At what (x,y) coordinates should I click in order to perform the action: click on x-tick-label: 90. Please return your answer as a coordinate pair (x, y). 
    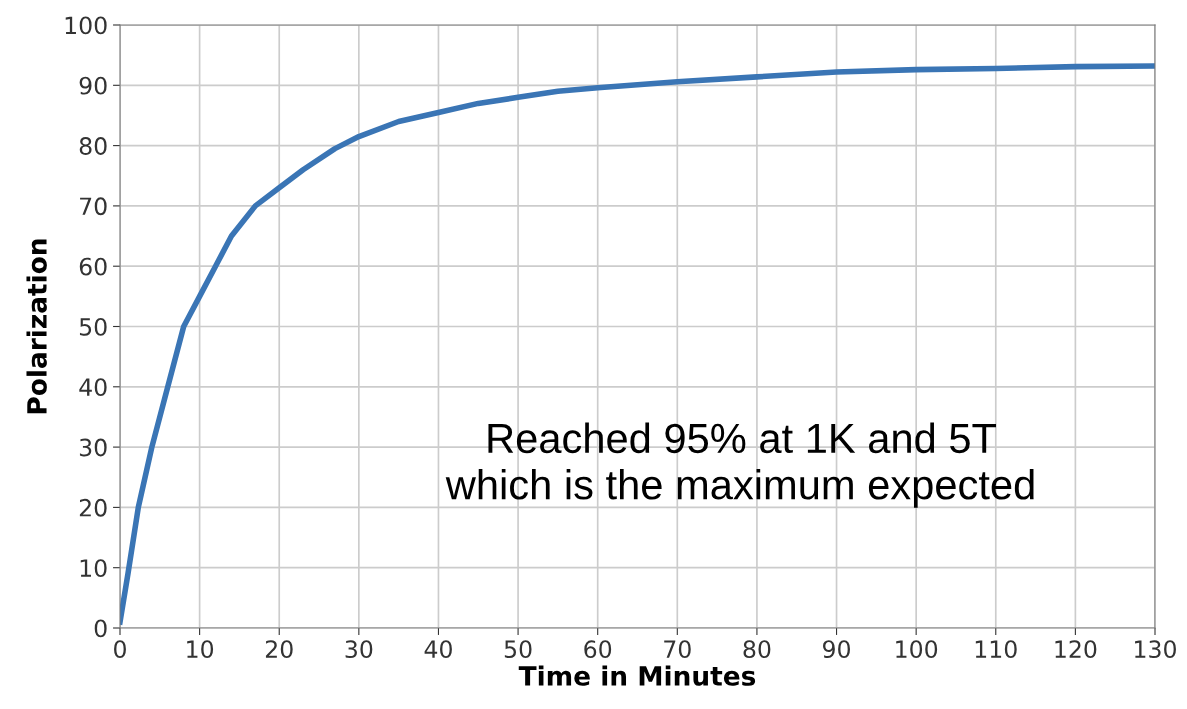
    Looking at the image, I should click on (836, 649).